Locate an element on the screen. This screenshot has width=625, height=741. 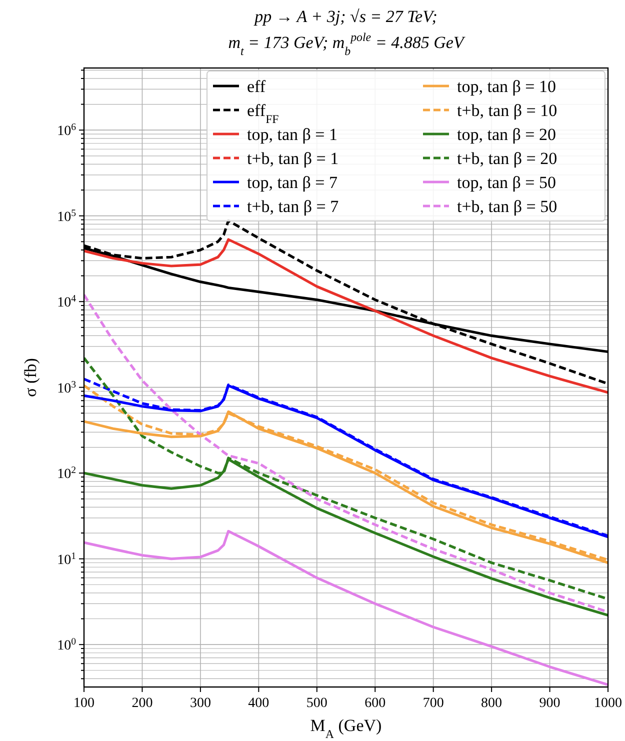
x-axis-title: M$_{A}$ (GeV) is located at coordinates (346, 728).